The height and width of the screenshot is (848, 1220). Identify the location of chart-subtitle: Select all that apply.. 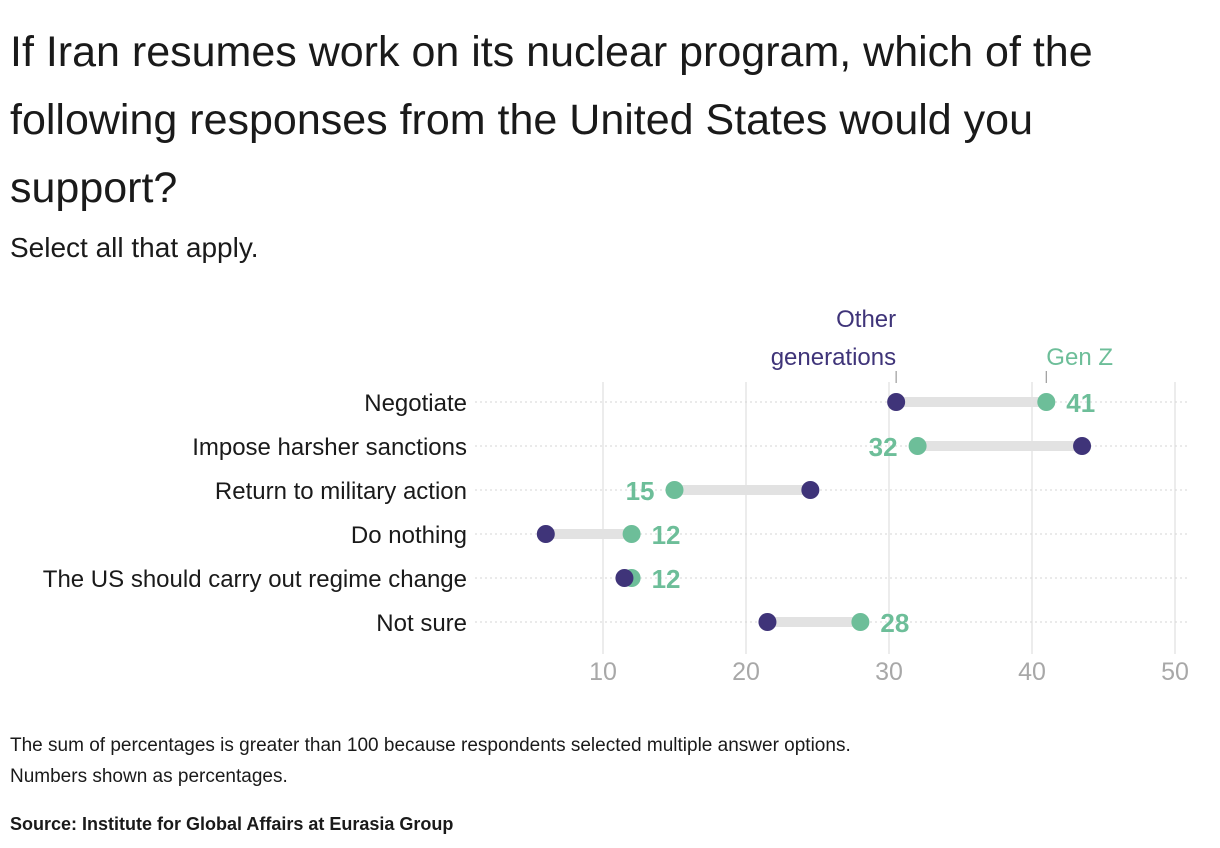
(134, 247).